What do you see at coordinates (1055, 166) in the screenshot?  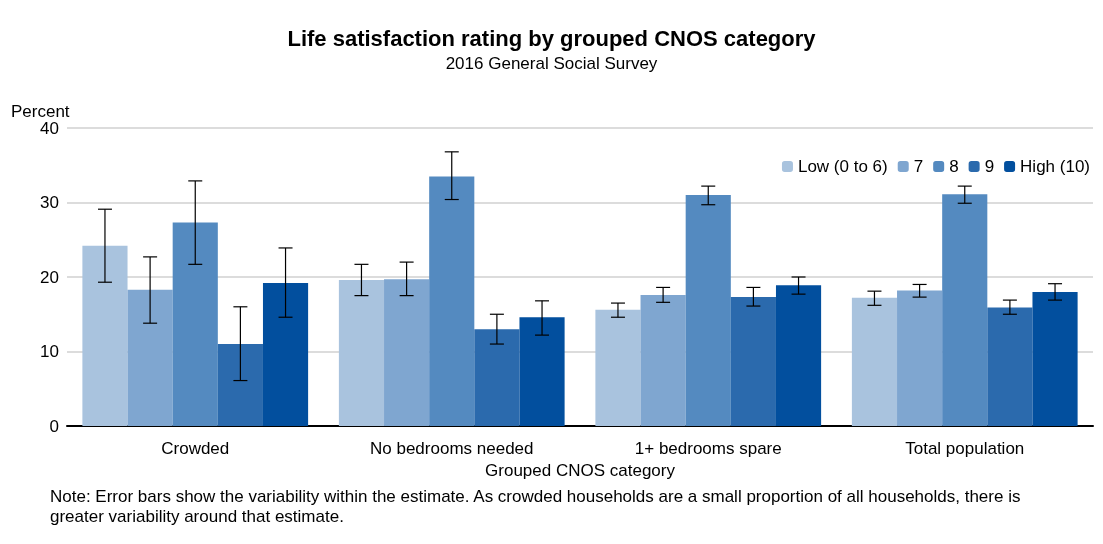 I see `legend-label: High (10)` at bounding box center [1055, 166].